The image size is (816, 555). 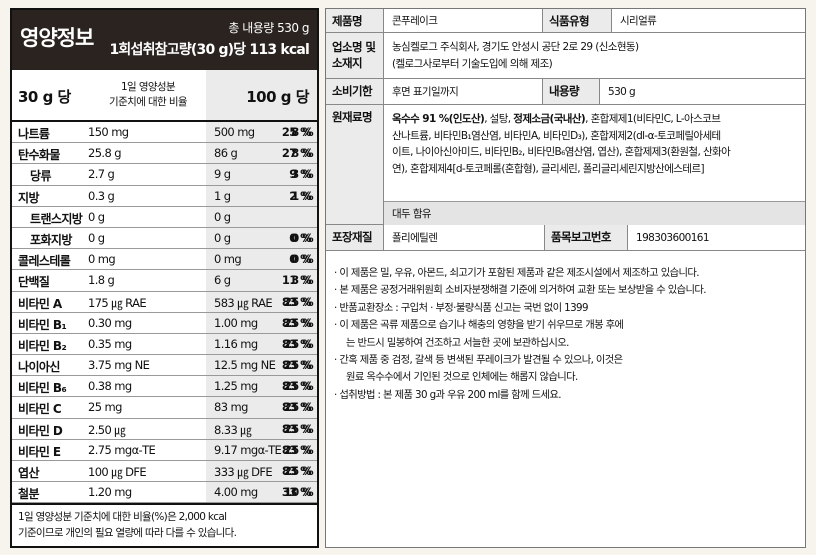 What do you see at coordinates (243, 302) in the screenshot?
I see `nutrient-amount-100g: 583 ㎍ RAE` at bounding box center [243, 302].